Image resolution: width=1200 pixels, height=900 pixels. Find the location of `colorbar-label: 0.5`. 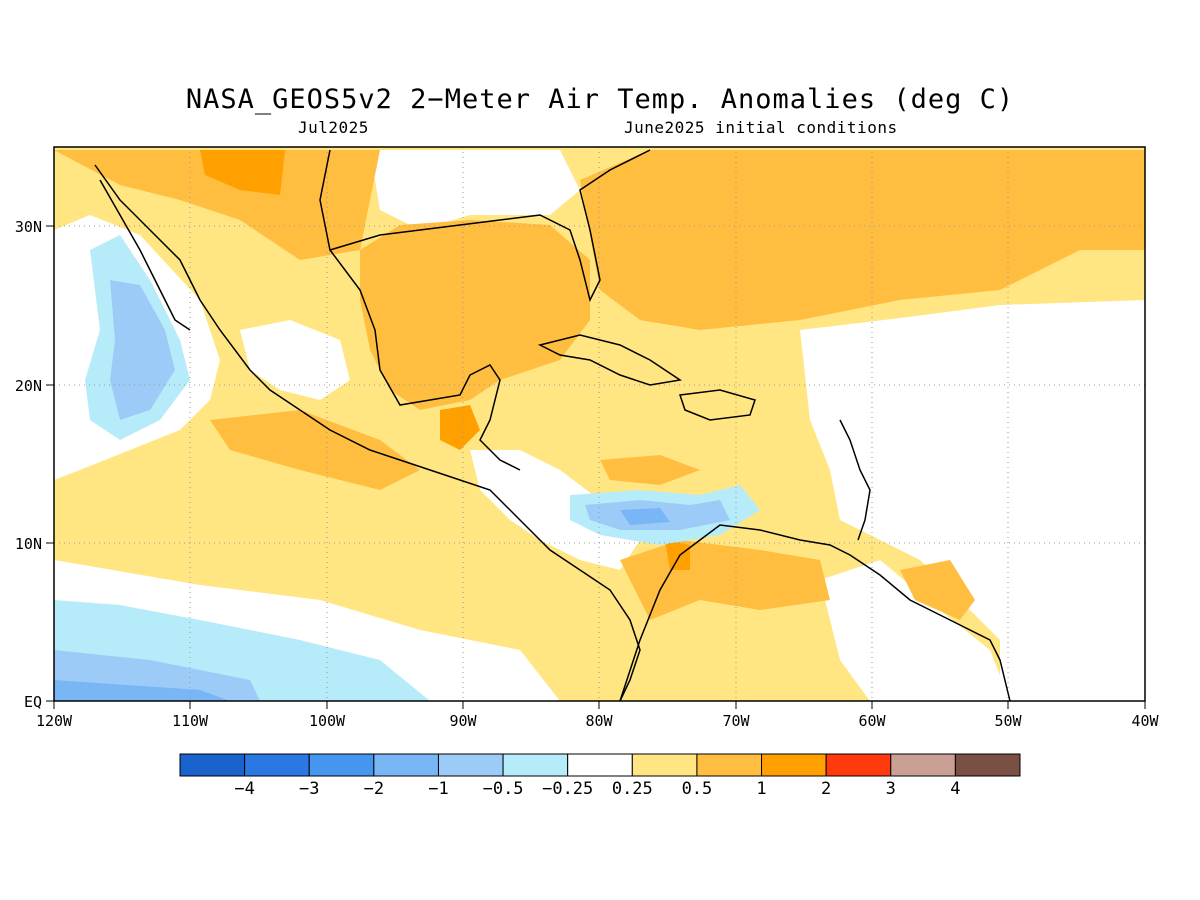

colorbar-label: 0.5 is located at coordinates (697, 789).